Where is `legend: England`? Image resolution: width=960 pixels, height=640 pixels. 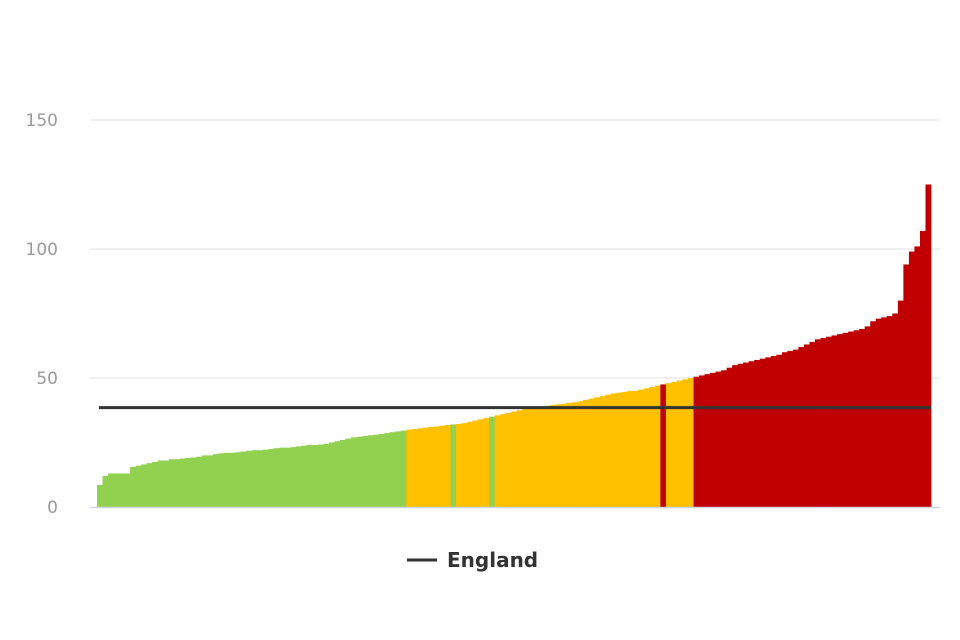 legend: England is located at coordinates (472, 560).